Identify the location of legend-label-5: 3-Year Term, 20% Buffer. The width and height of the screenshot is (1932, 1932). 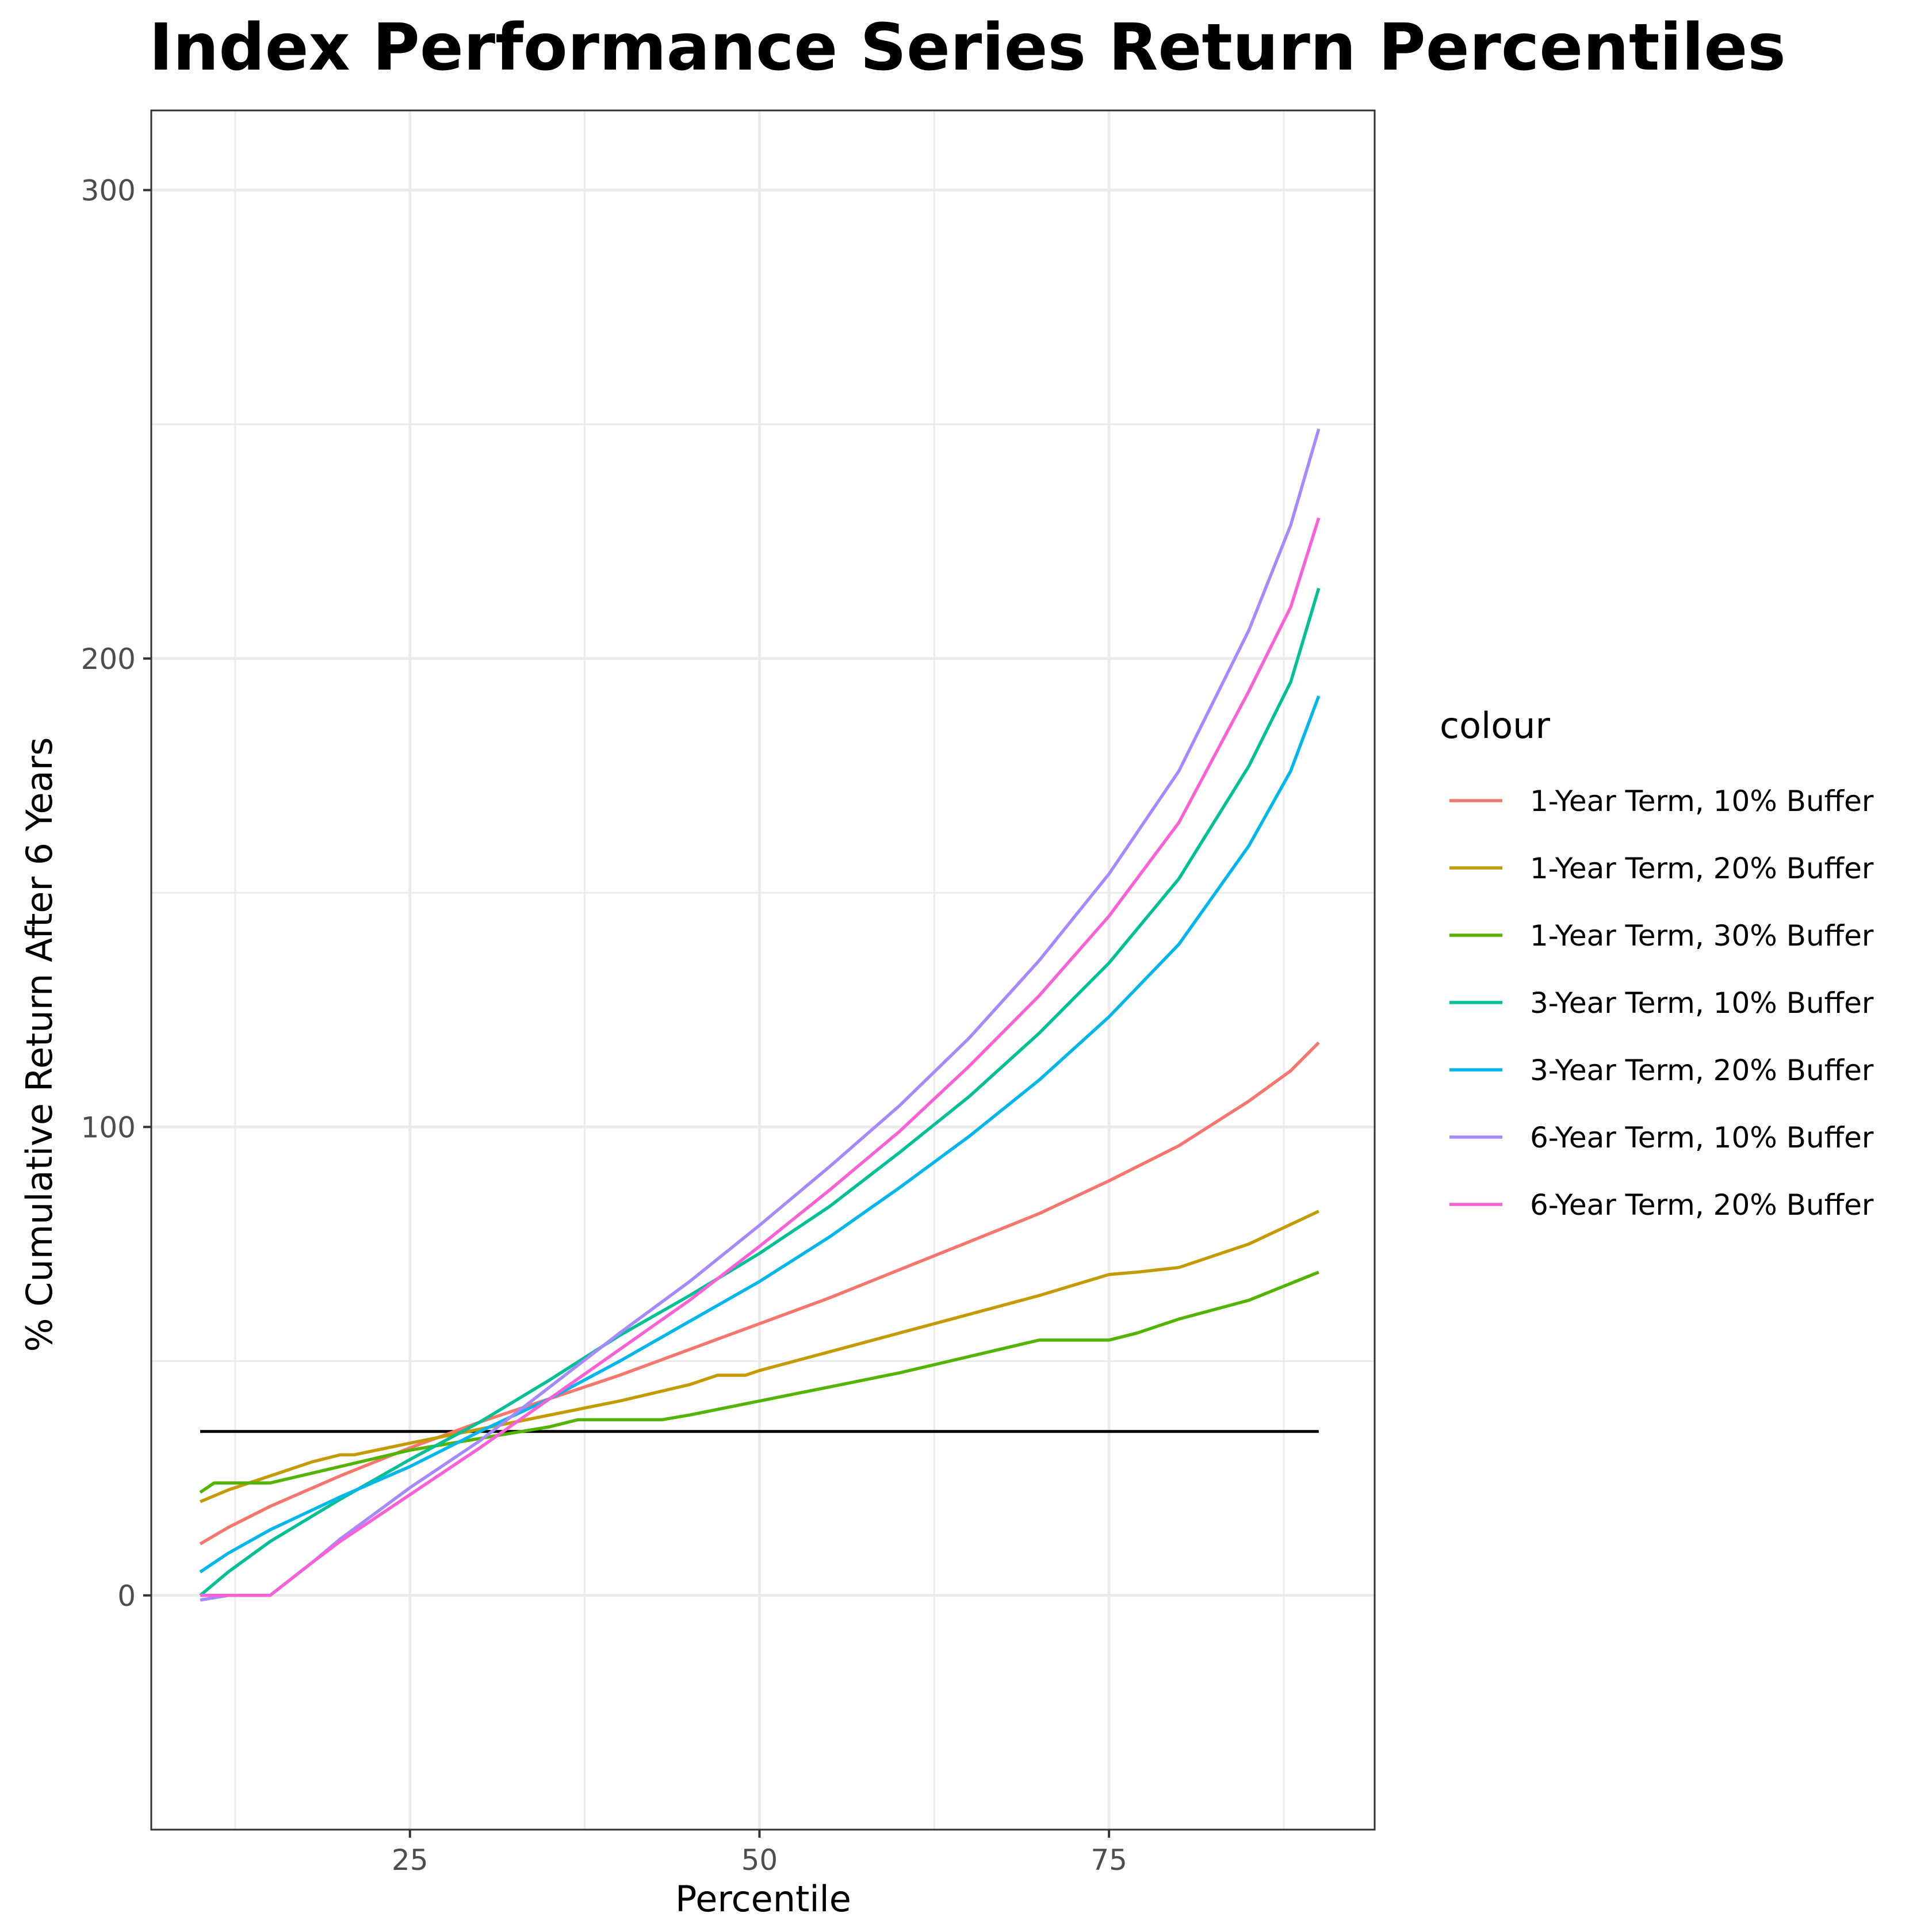
(1702, 1070).